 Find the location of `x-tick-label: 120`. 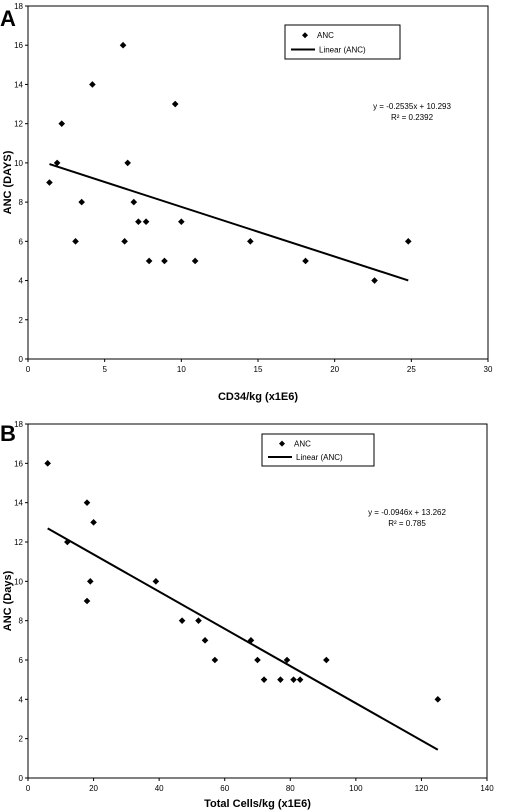

x-tick-label: 120 is located at coordinates (422, 788).